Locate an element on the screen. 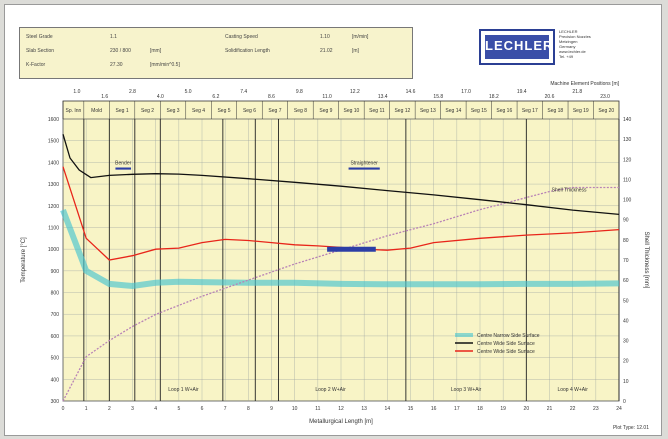  zone-label: Seg 3 is located at coordinates (173, 111).